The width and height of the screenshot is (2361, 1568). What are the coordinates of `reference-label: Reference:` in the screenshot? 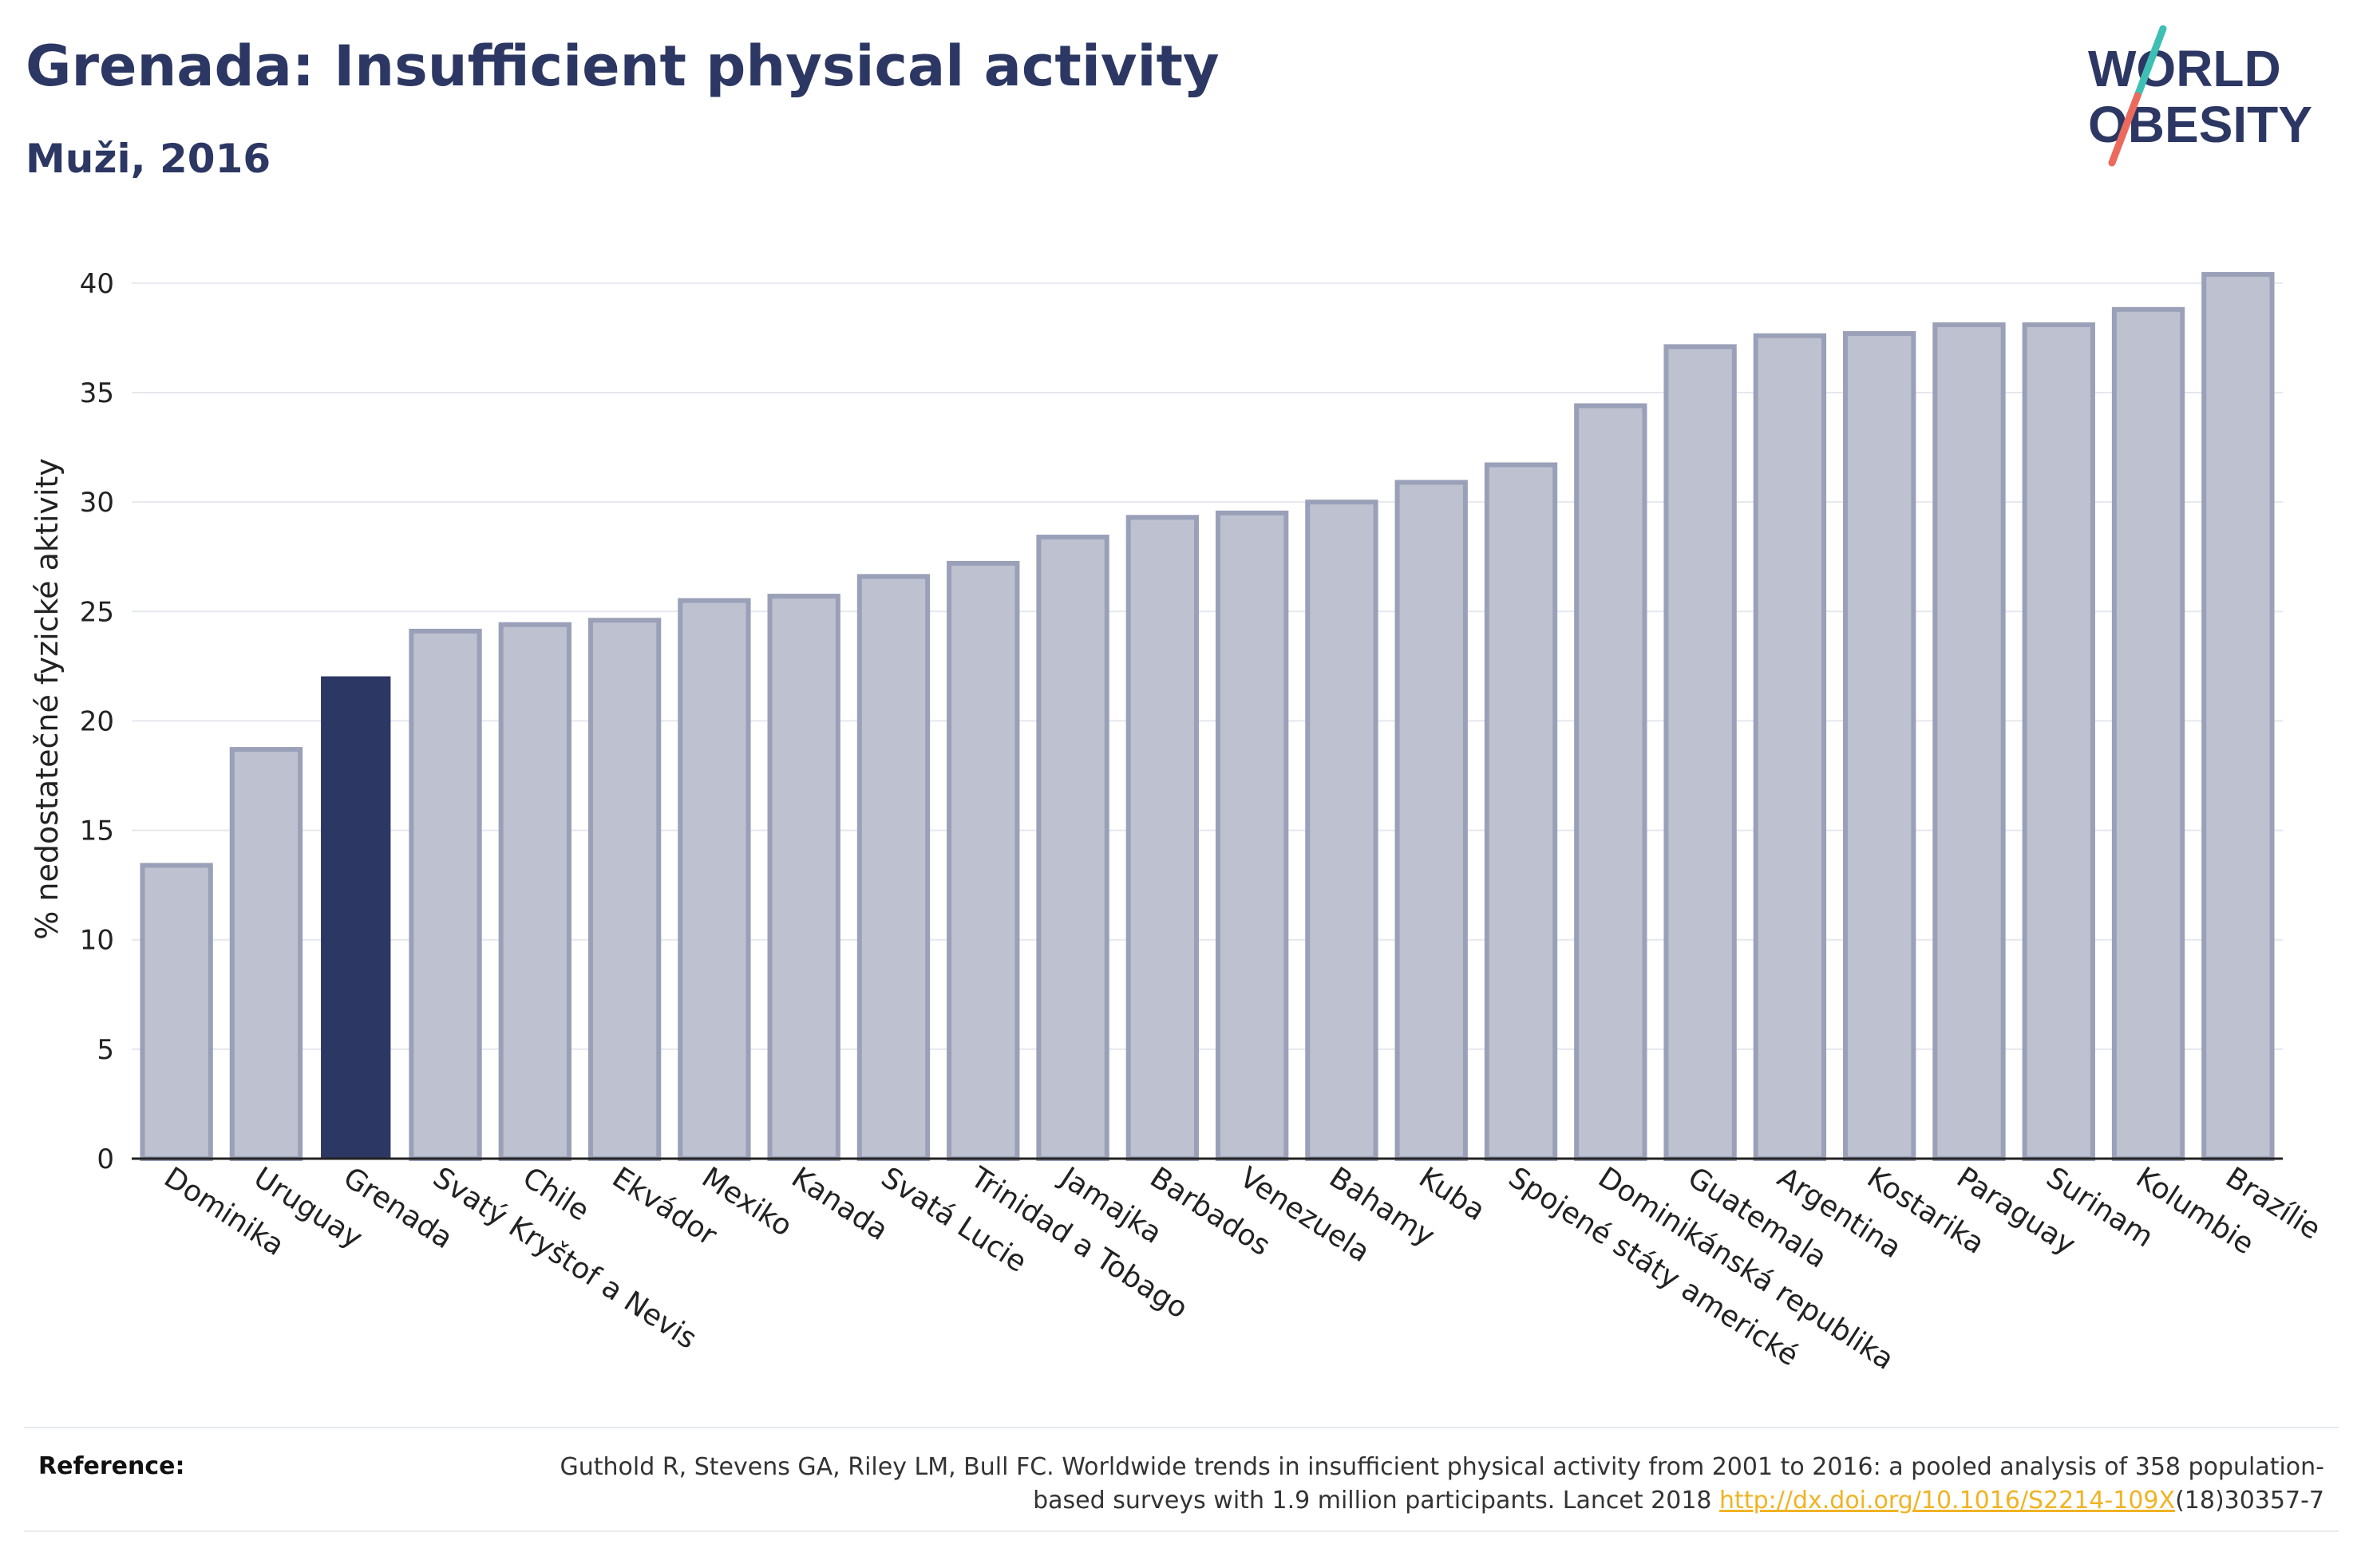 It's located at (111, 1466).